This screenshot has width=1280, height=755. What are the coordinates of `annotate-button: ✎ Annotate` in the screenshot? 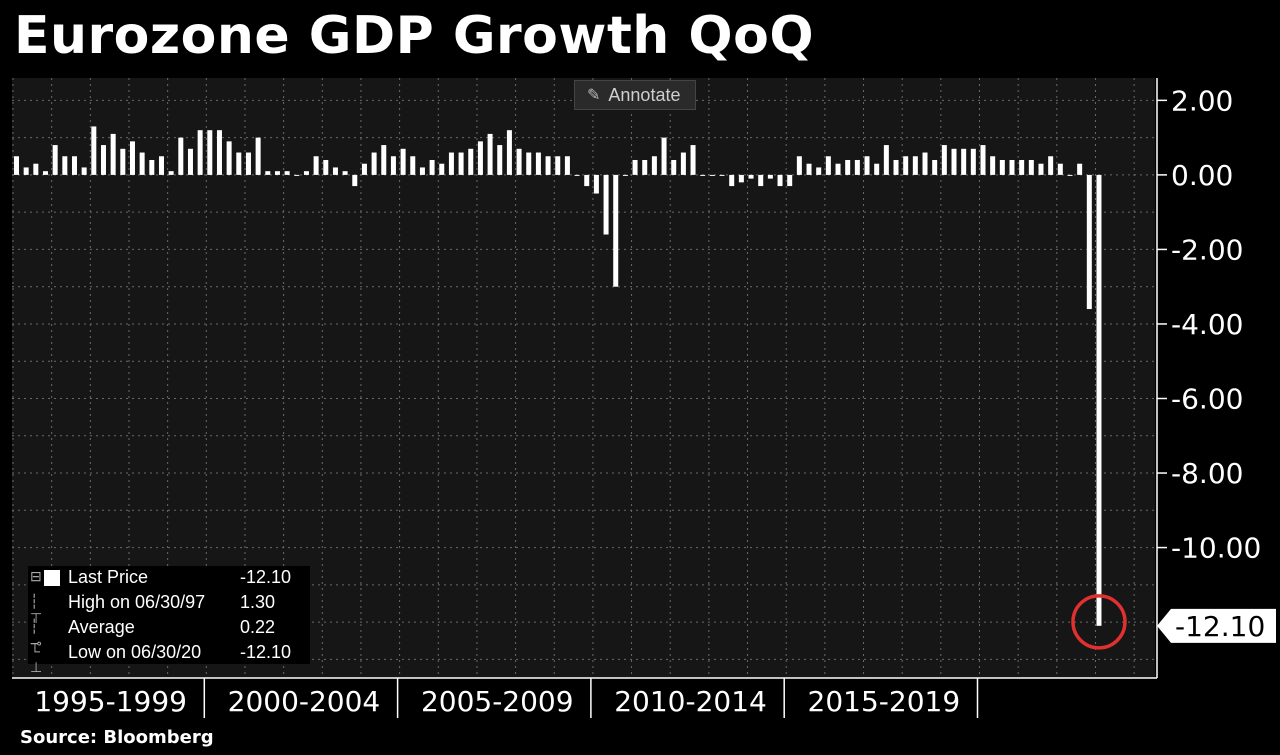 It's located at (635, 95).